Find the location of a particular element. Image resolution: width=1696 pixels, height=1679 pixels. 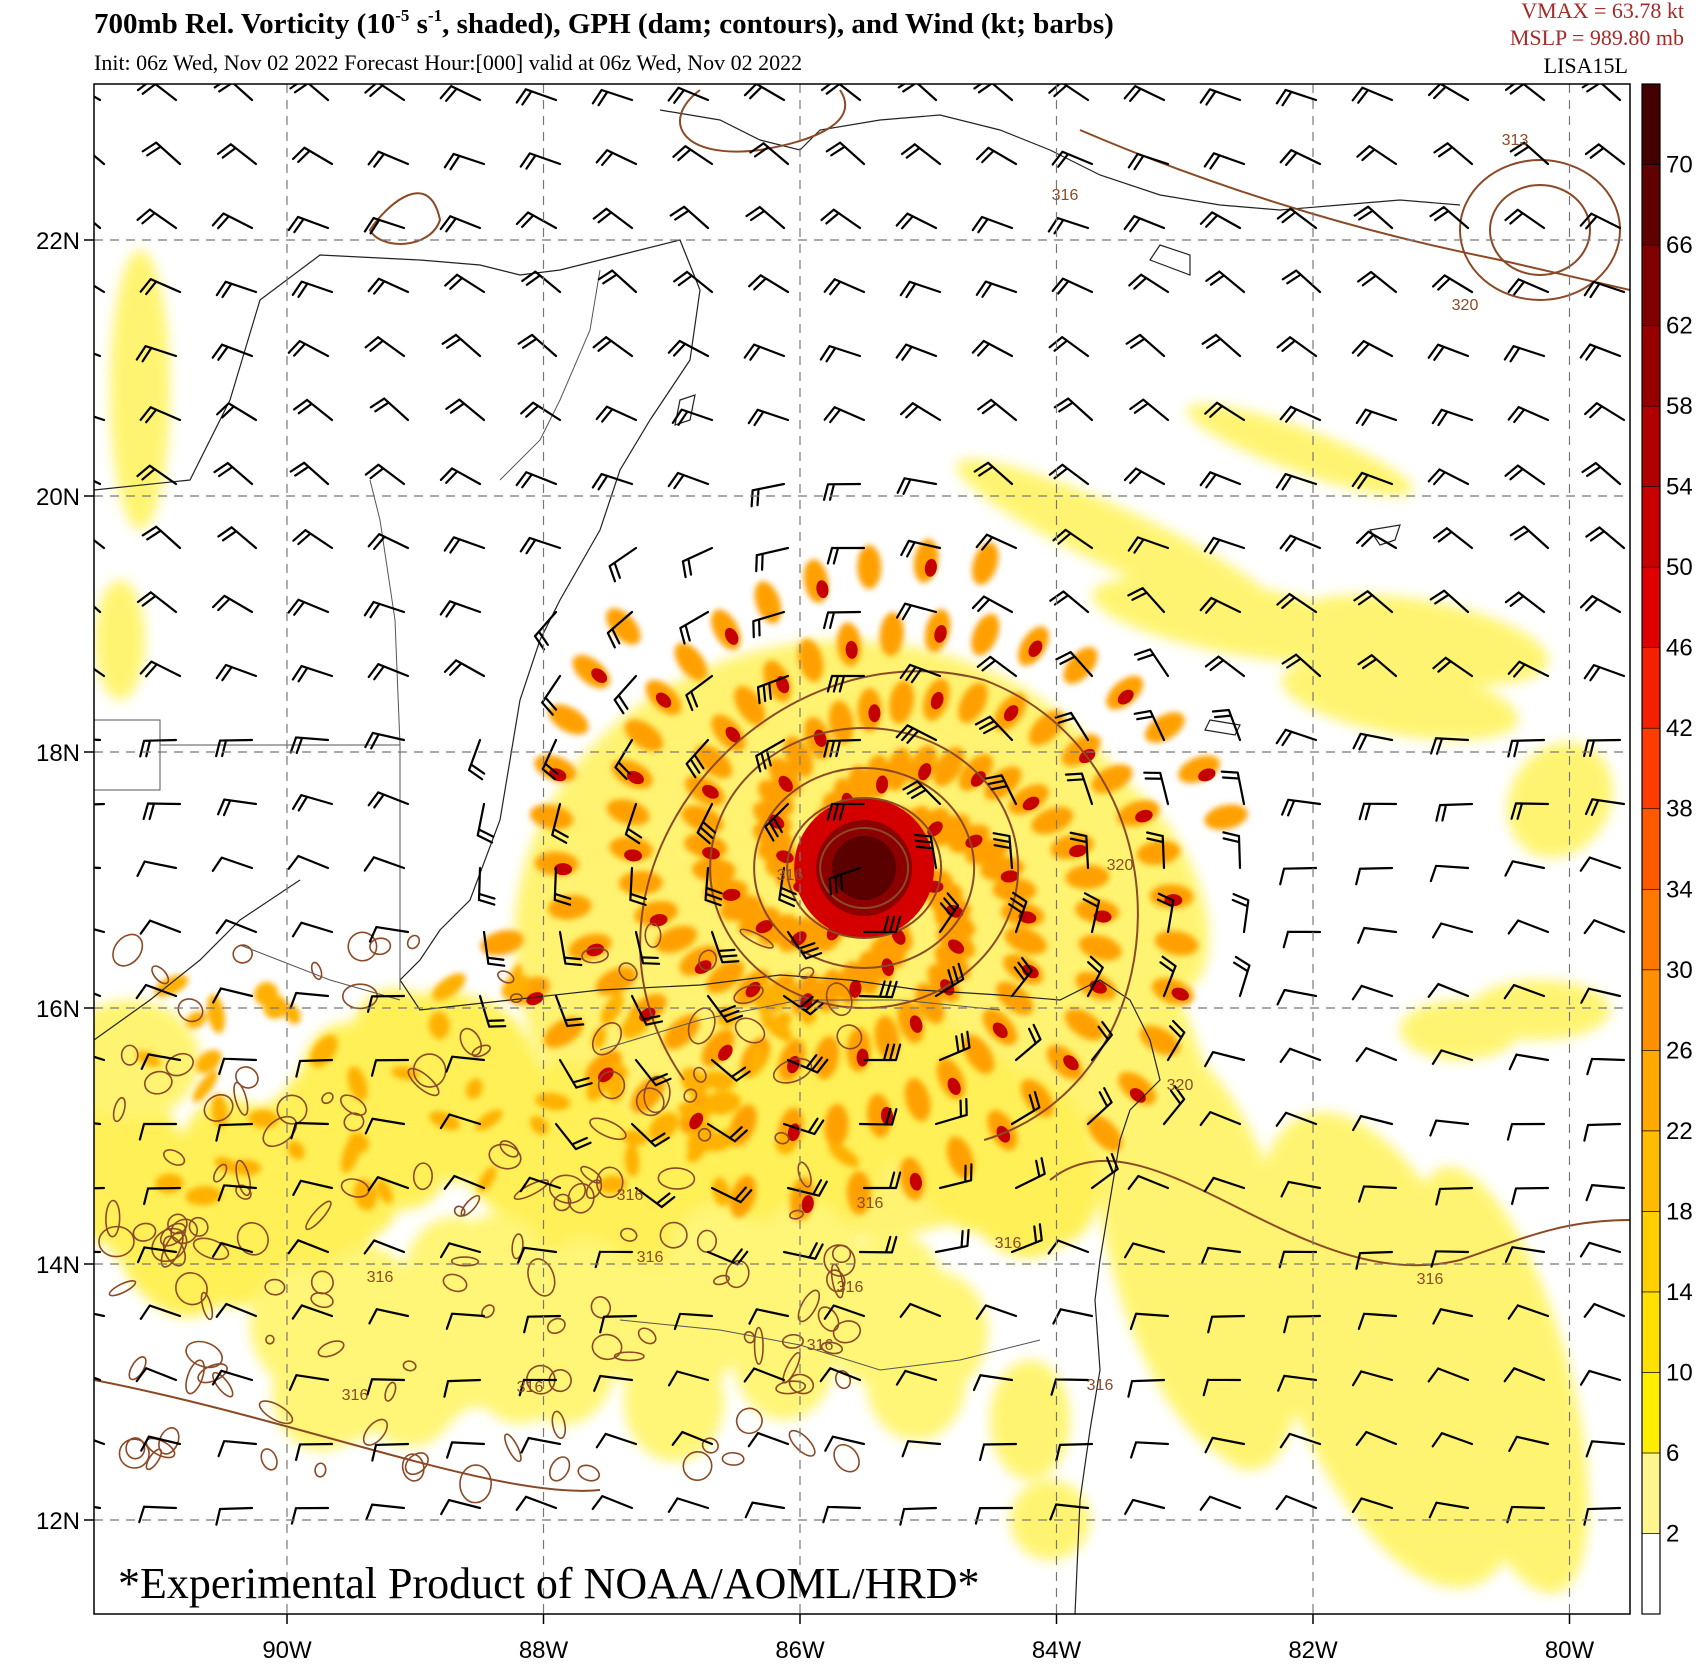

lat-tick-label: 20N is located at coordinates (58, 497).